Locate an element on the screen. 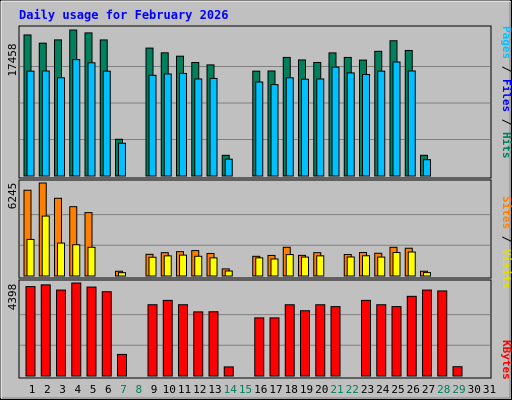 The image size is (512, 400). x-tick-label-8: 8 is located at coordinates (138, 389).